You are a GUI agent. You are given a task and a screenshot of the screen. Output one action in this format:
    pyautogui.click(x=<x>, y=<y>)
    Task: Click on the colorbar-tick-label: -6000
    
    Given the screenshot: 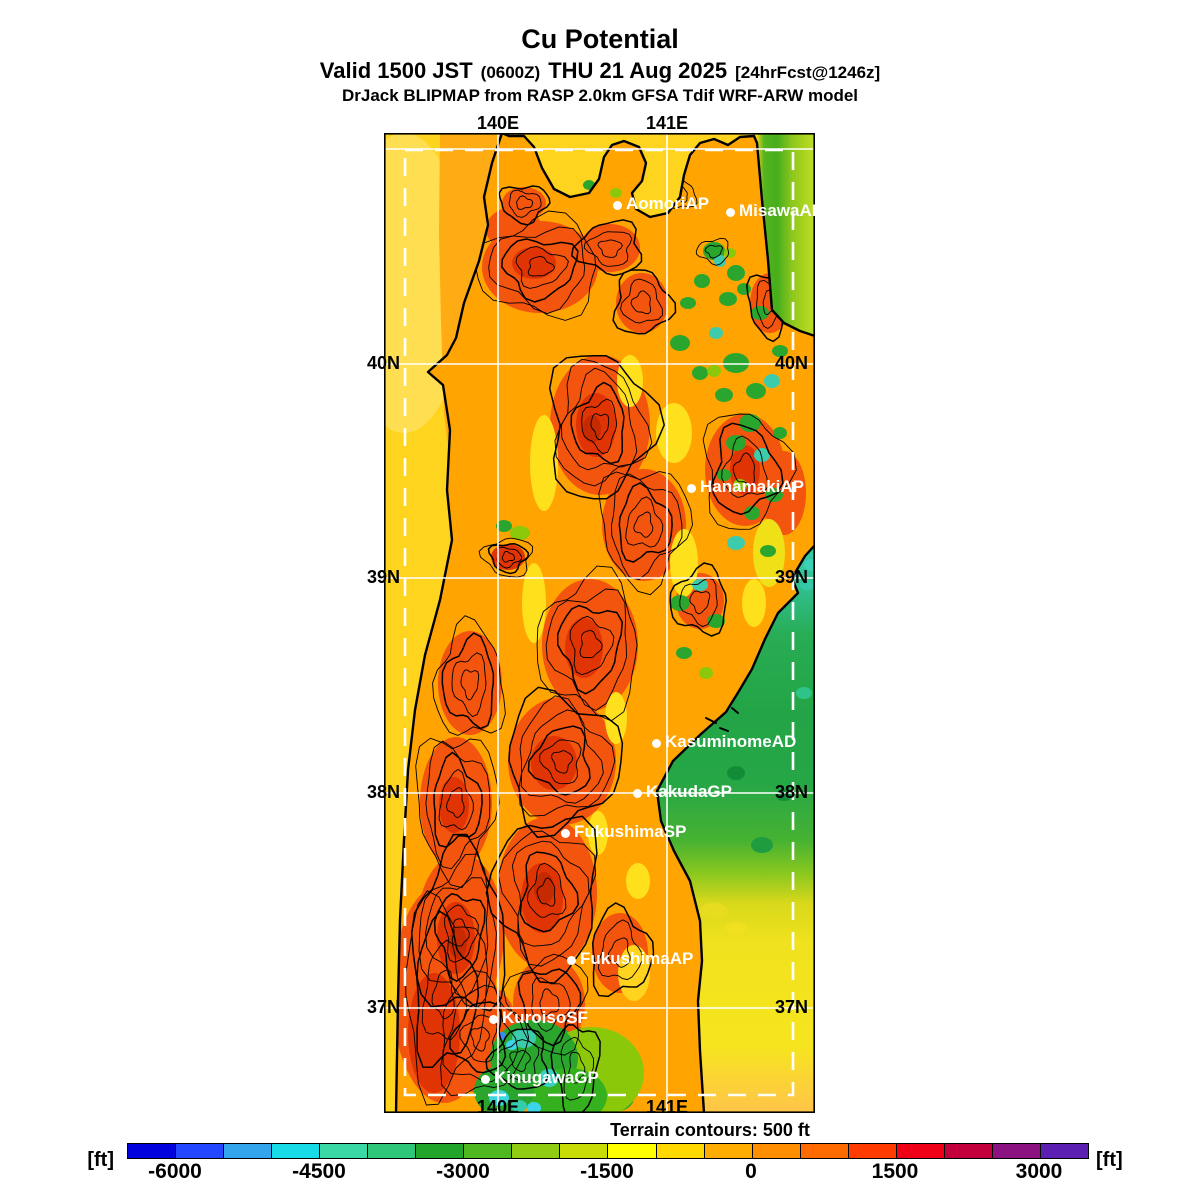 What is the action you would take?
    pyautogui.click(x=175, y=1171)
    